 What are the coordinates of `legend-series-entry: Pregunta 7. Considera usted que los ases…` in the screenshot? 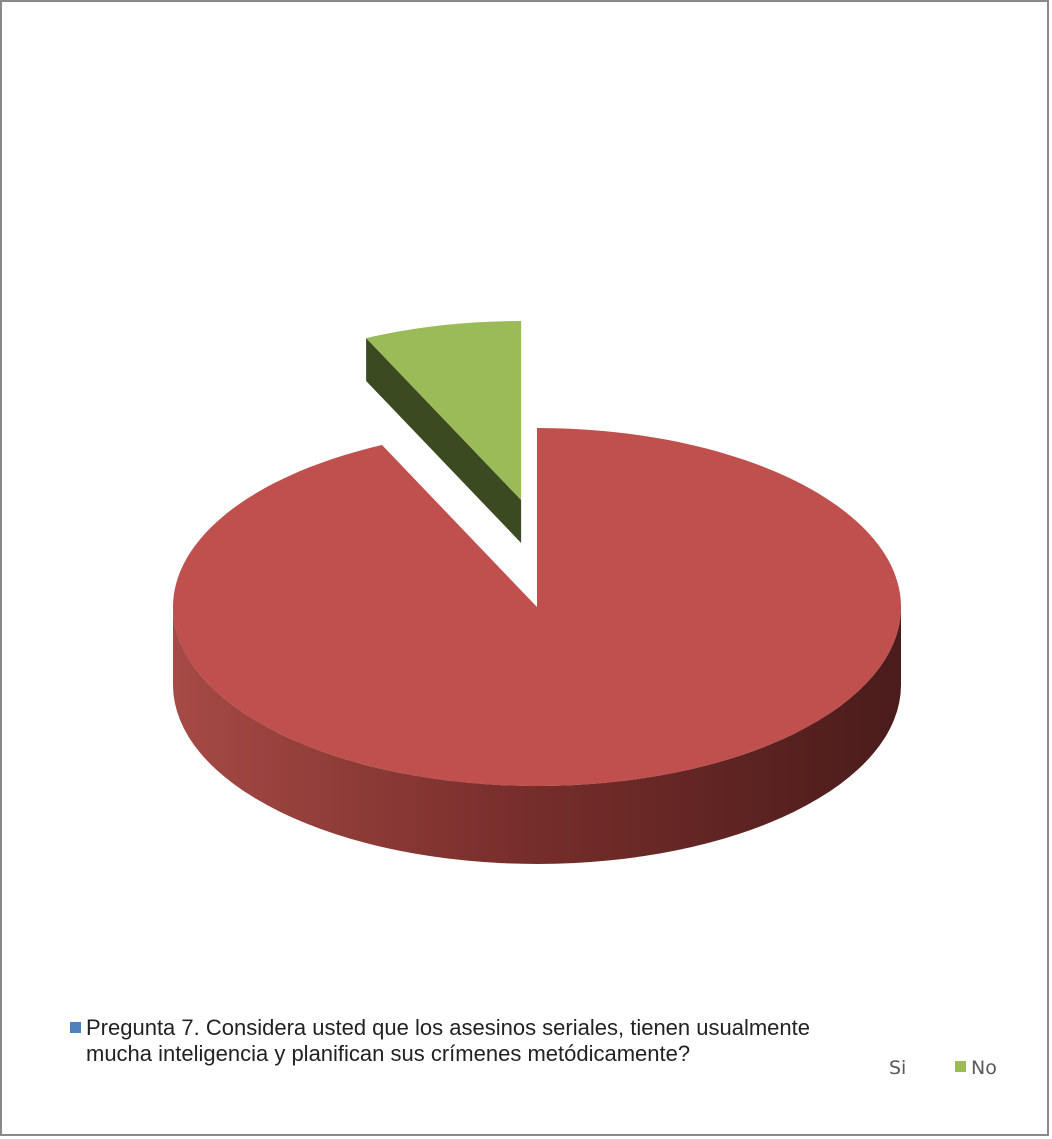 It's located at (458, 1041).